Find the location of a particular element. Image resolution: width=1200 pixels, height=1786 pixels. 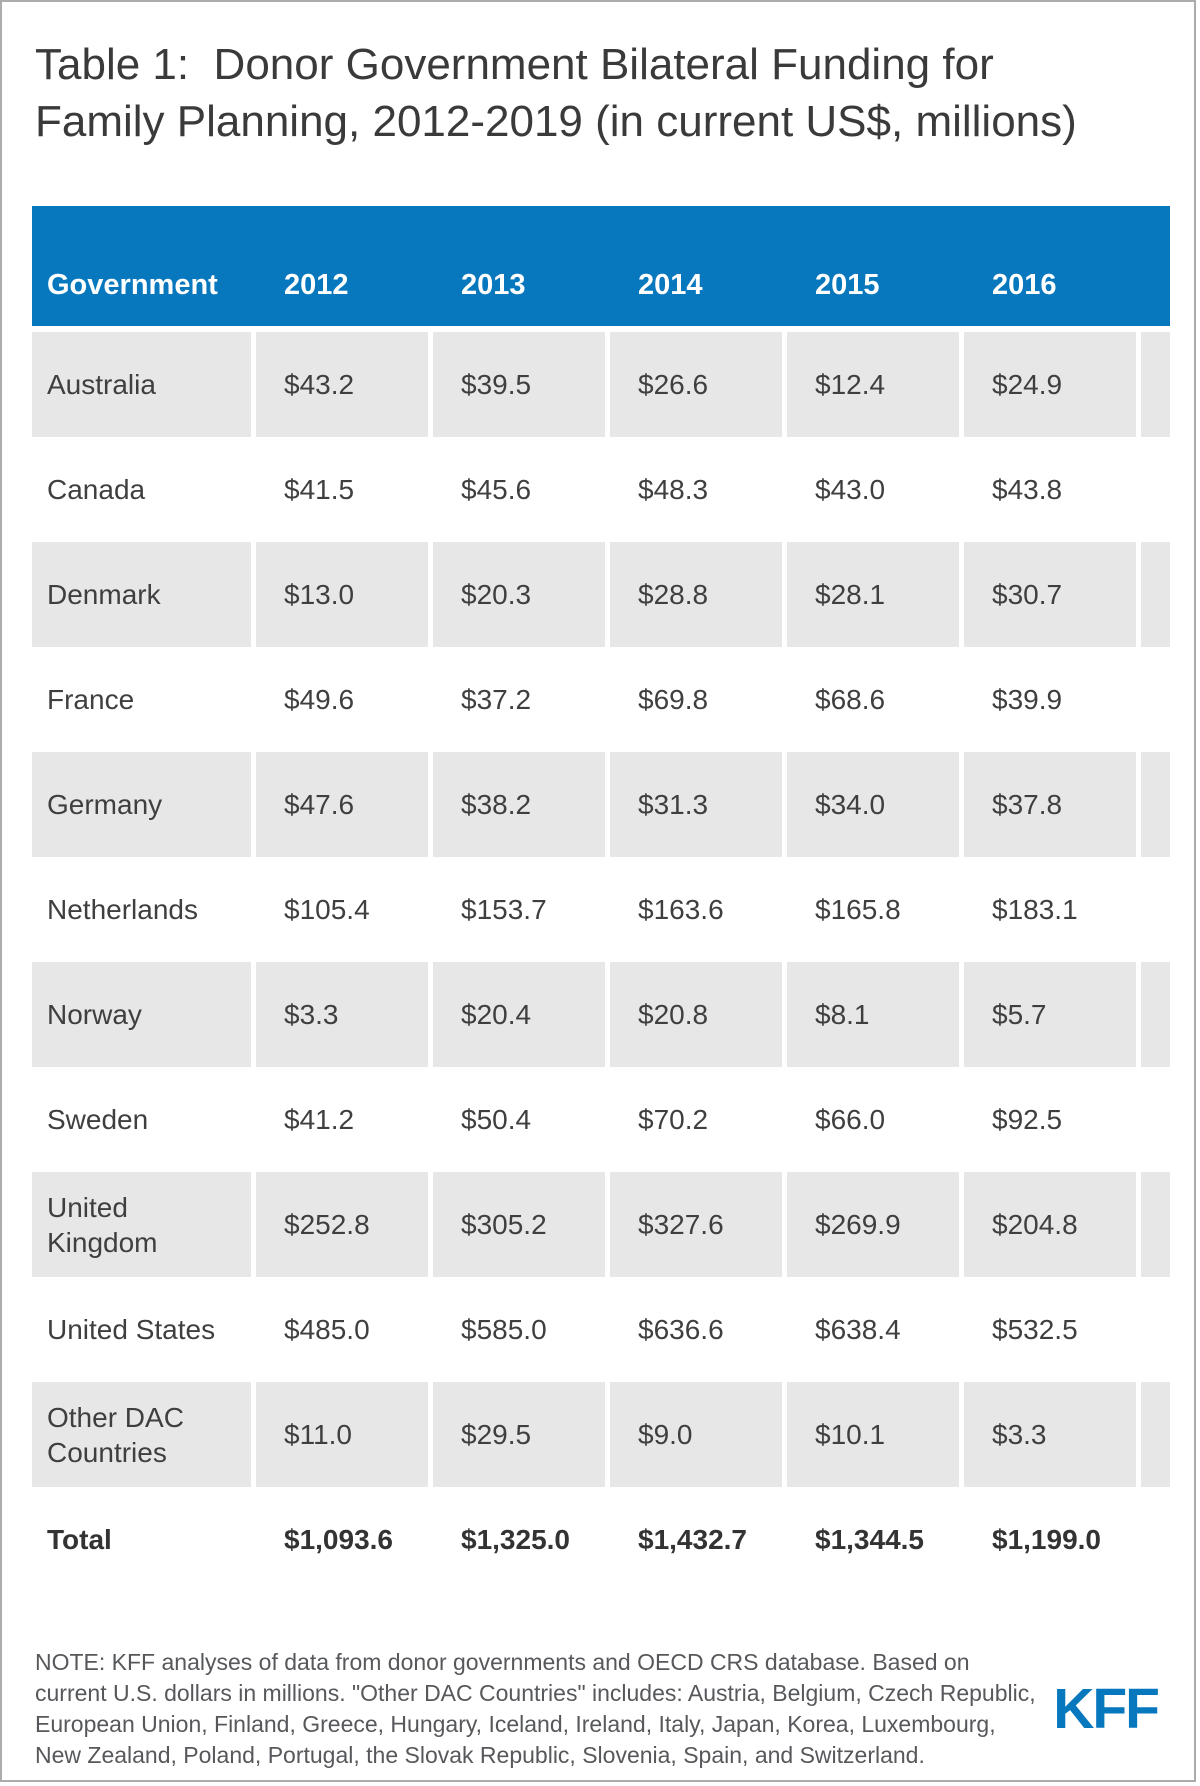

value-cell: $29.5 is located at coordinates (519, 1434).